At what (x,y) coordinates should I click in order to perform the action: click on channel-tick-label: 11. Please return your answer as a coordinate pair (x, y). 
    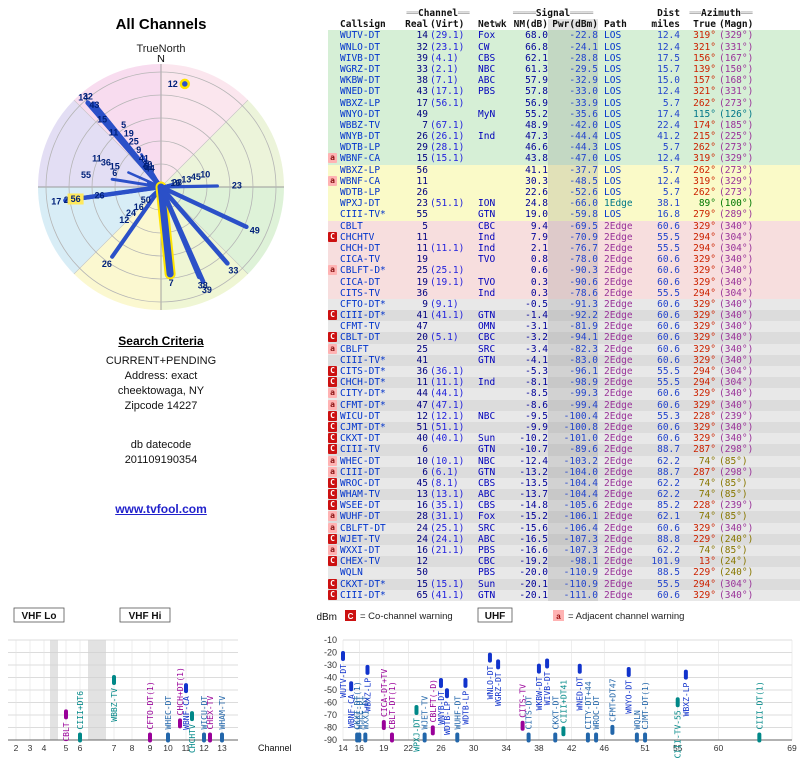
    Looking at the image, I should click on (186, 748).